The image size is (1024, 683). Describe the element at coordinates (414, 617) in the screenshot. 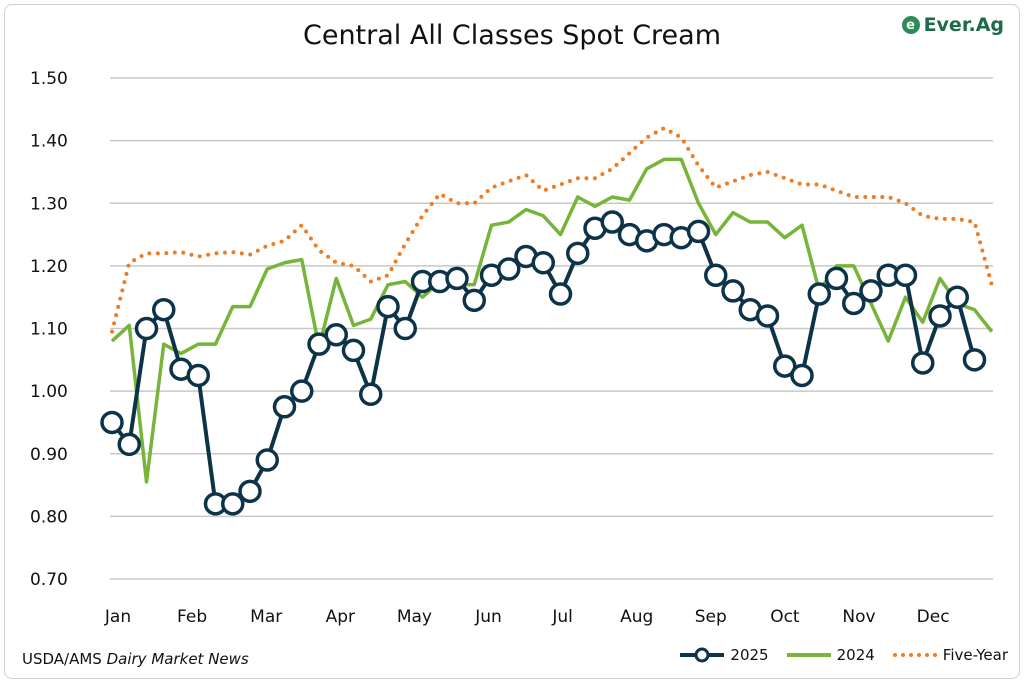

I see `x-tick-label: May` at that location.